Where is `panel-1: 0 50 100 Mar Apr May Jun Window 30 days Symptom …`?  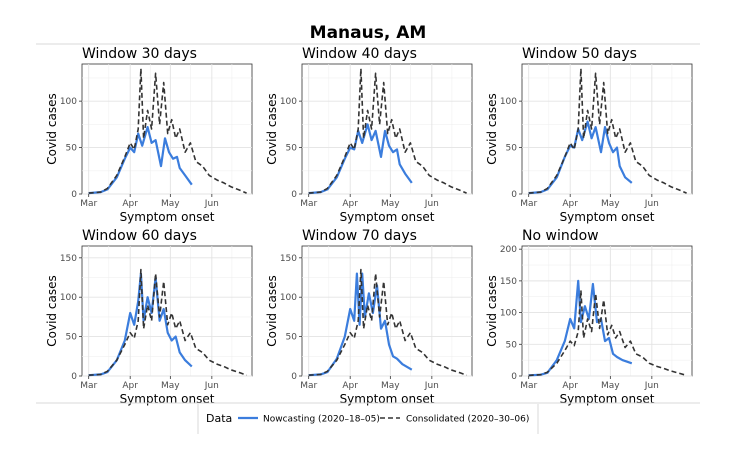
panel-1: 0 50 100 Mar Apr May Jun Window 30 days Symptom … is located at coordinates (149, 135).